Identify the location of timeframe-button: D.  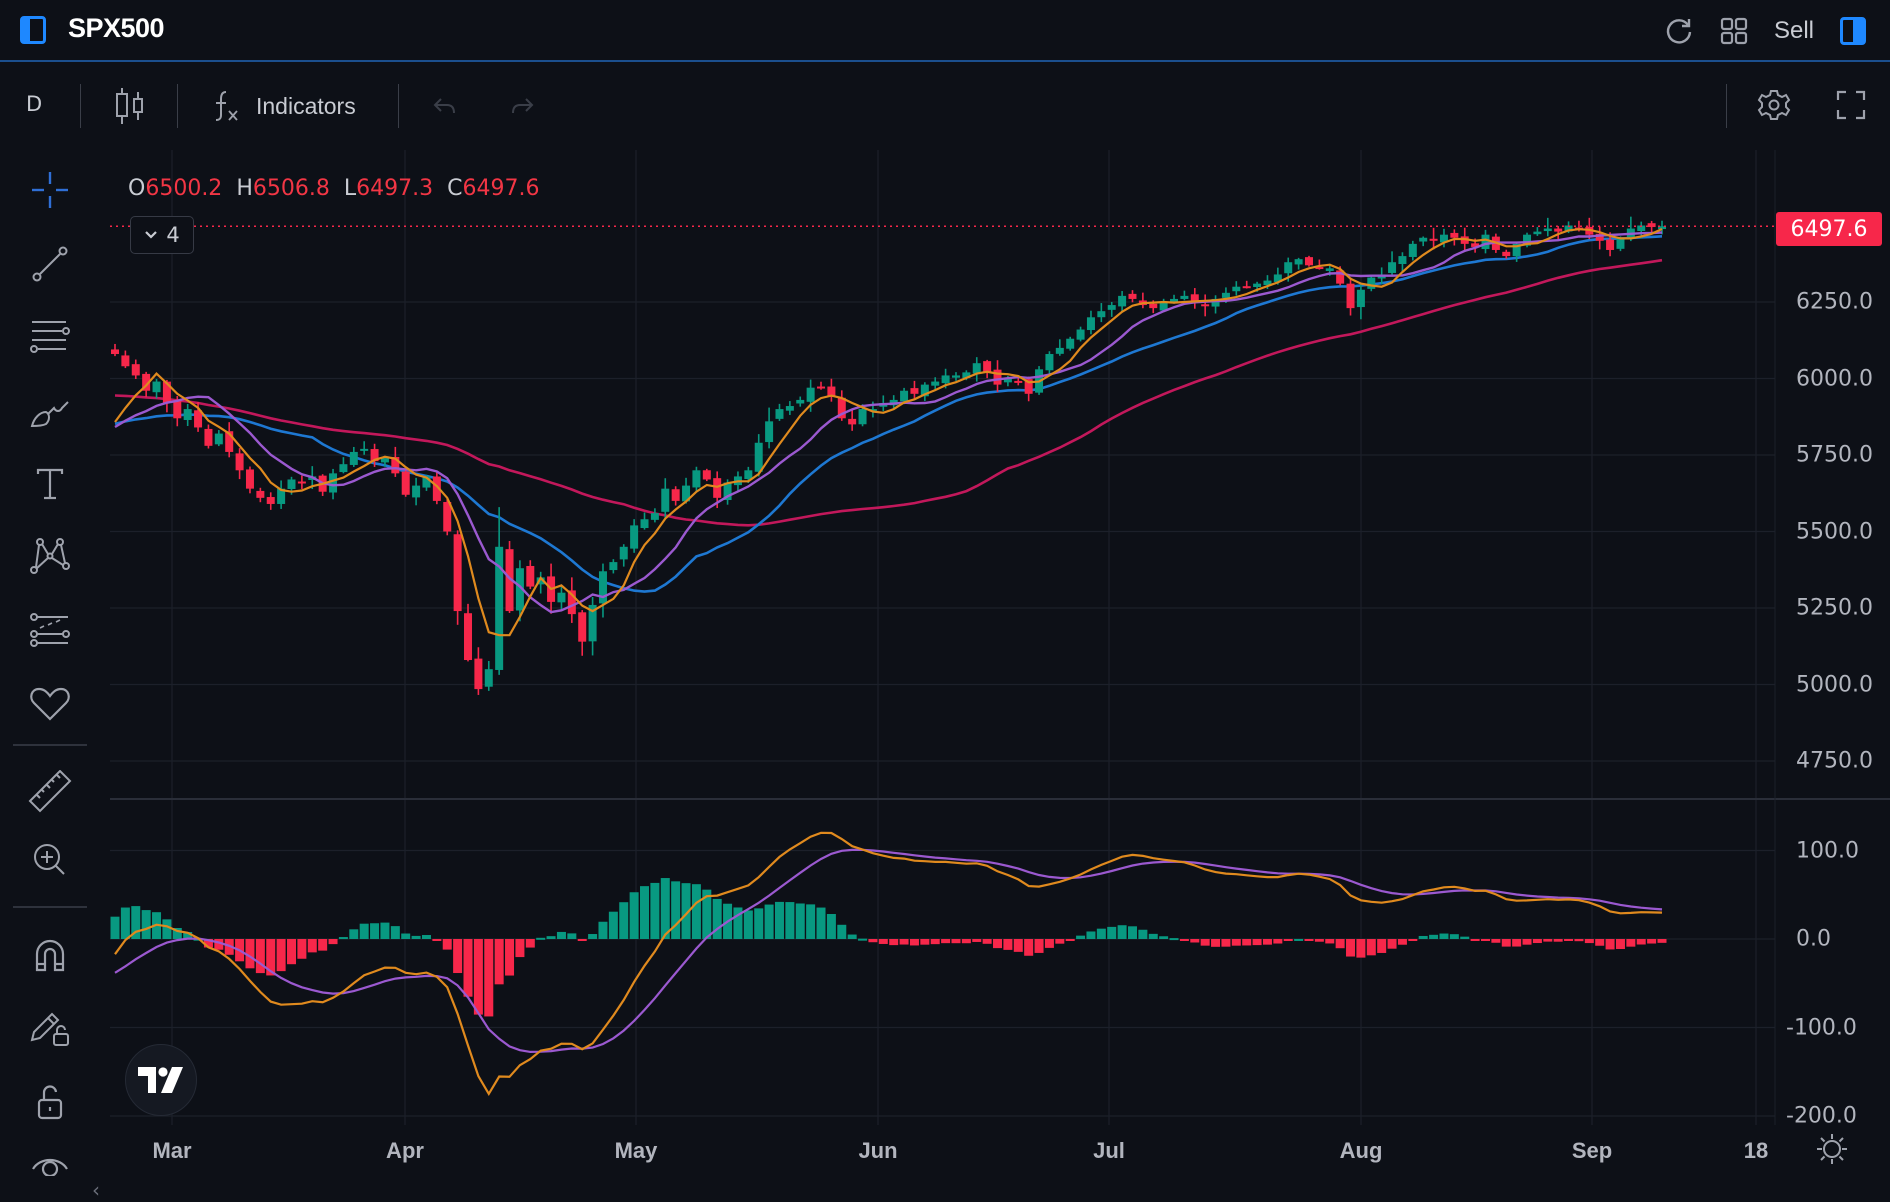
(34, 104).